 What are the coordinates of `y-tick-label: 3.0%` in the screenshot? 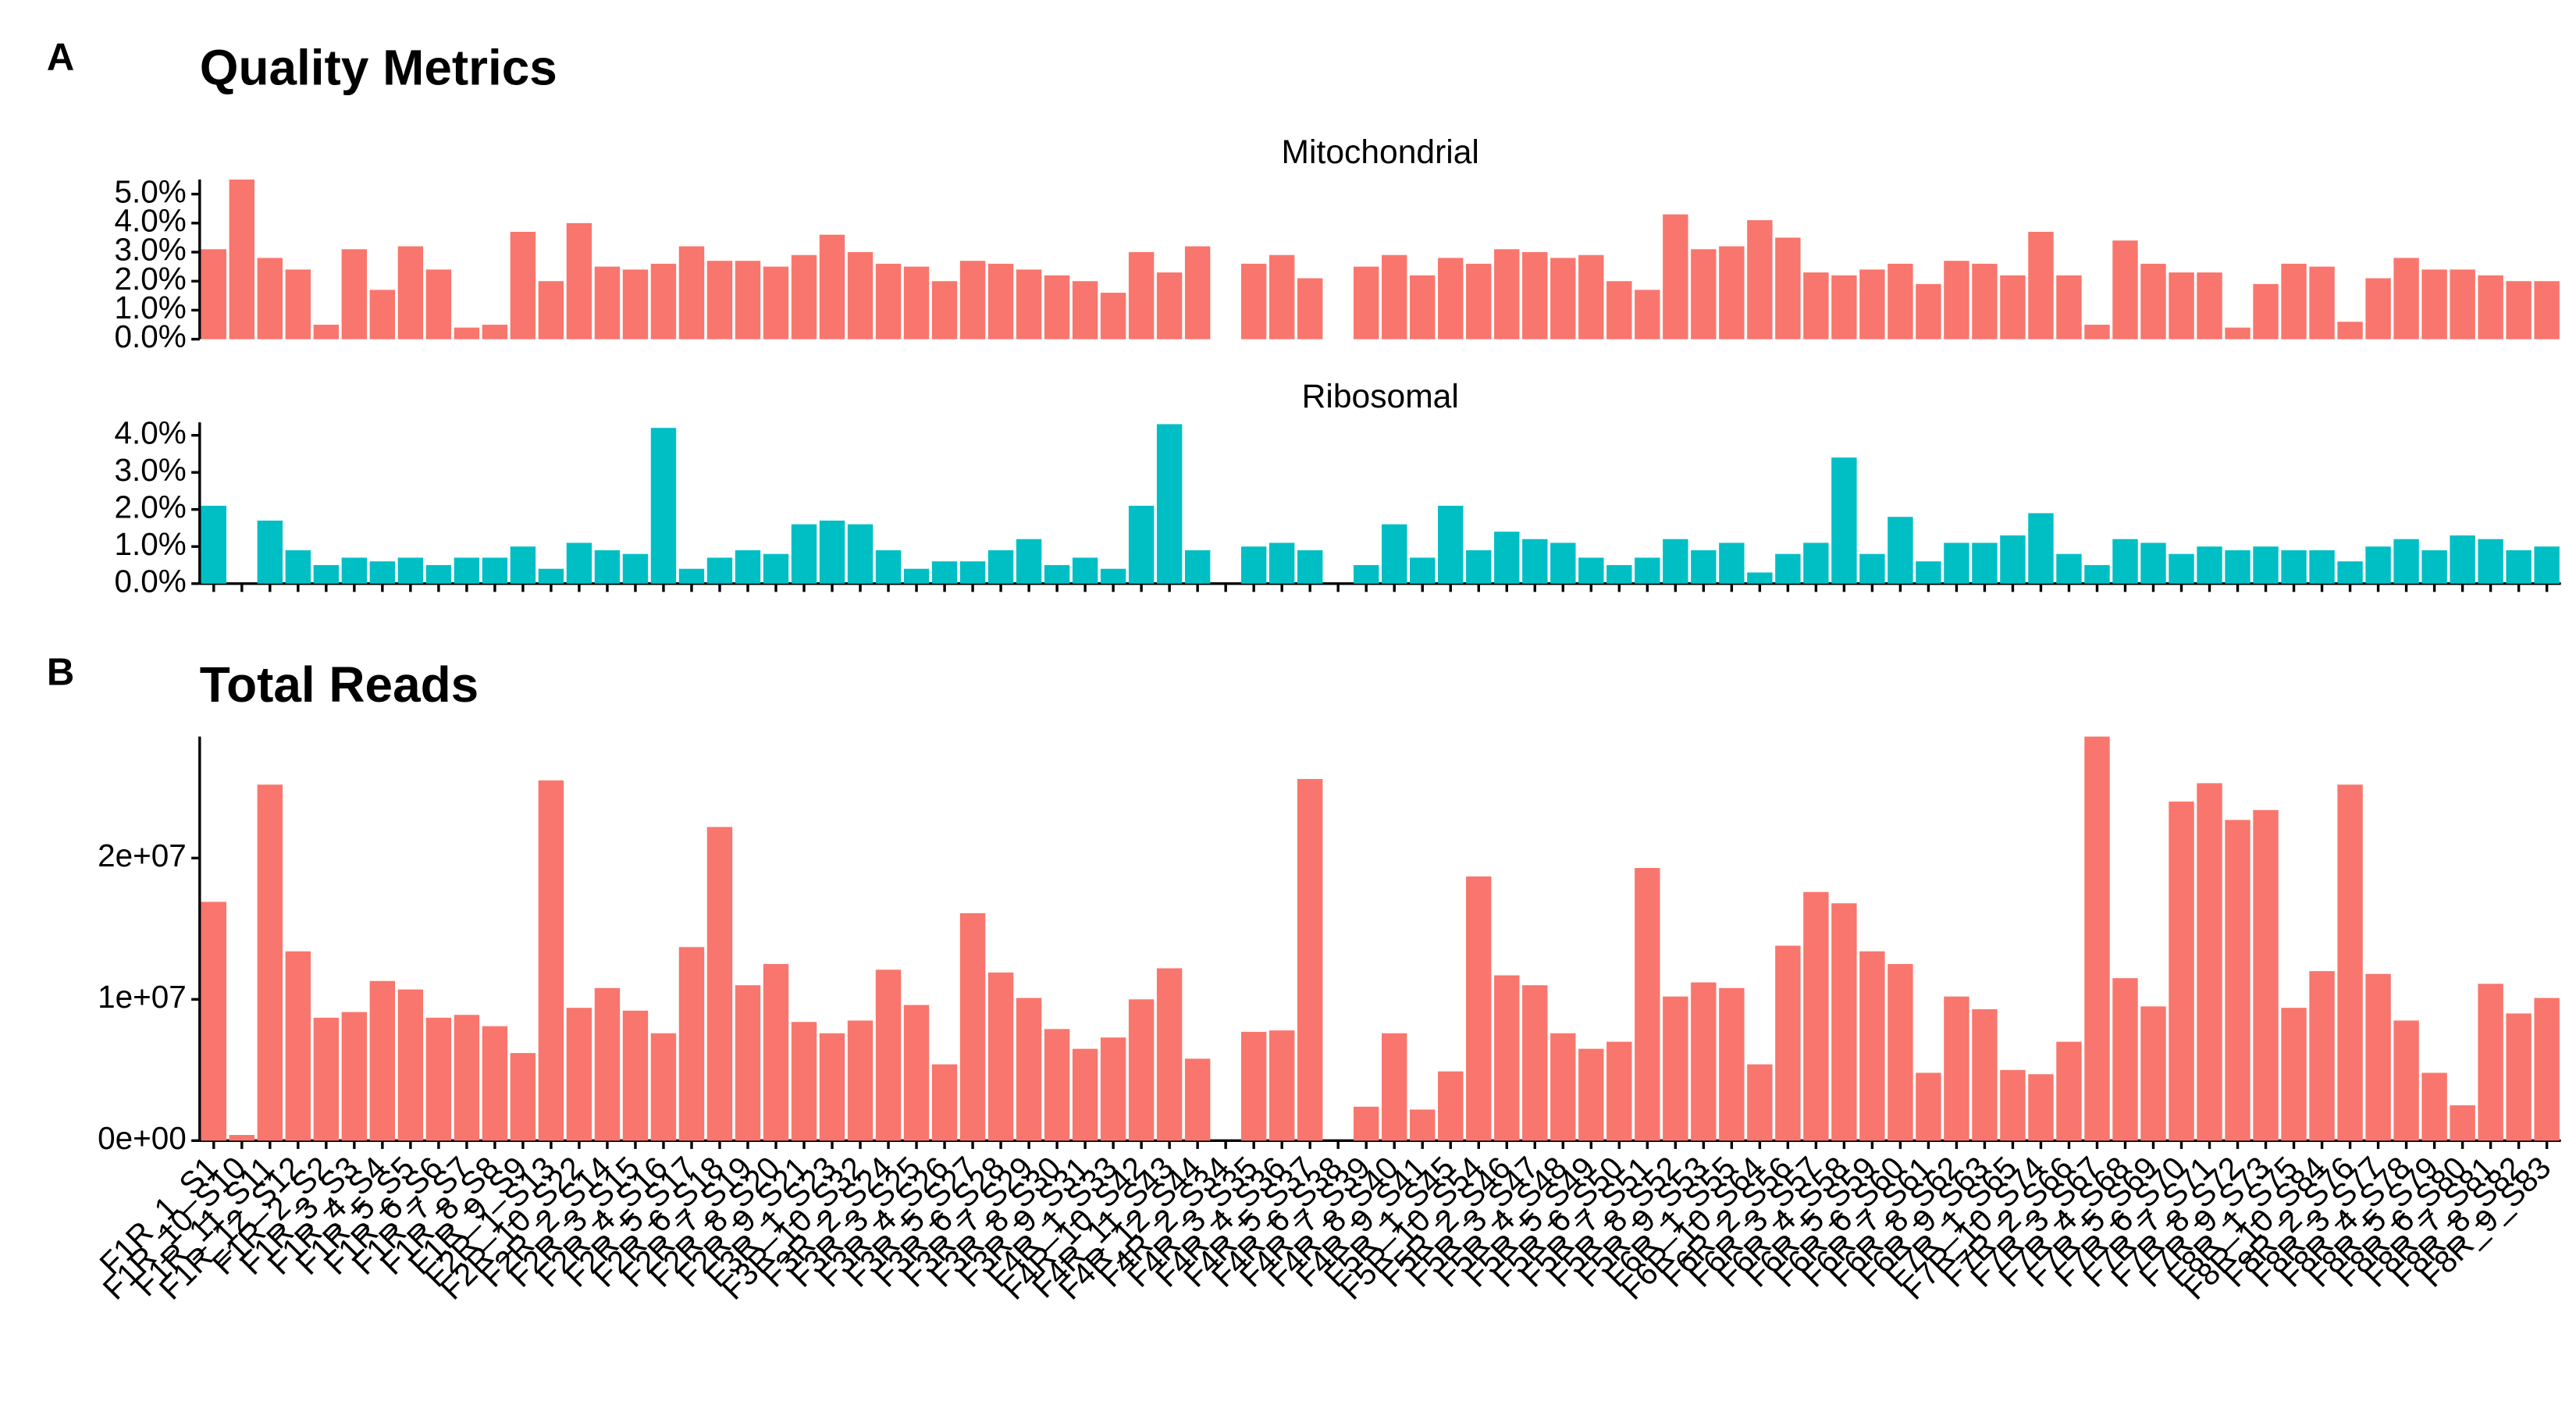 It's located at (151, 470).